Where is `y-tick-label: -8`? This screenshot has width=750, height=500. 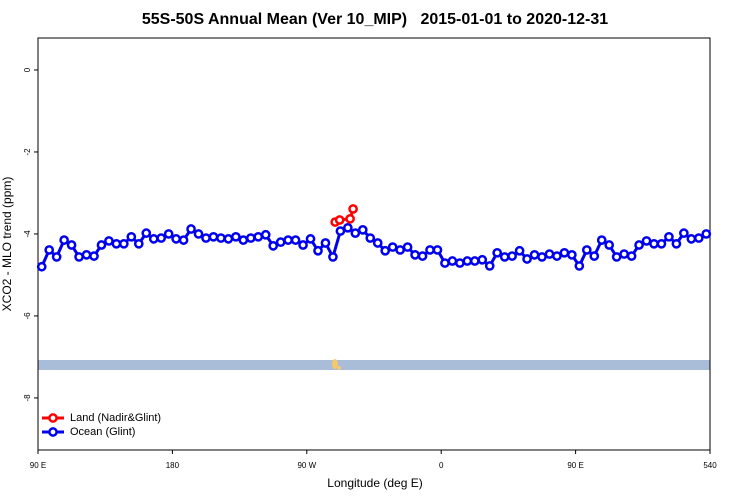 y-tick-label: -8 is located at coordinates (27, 398).